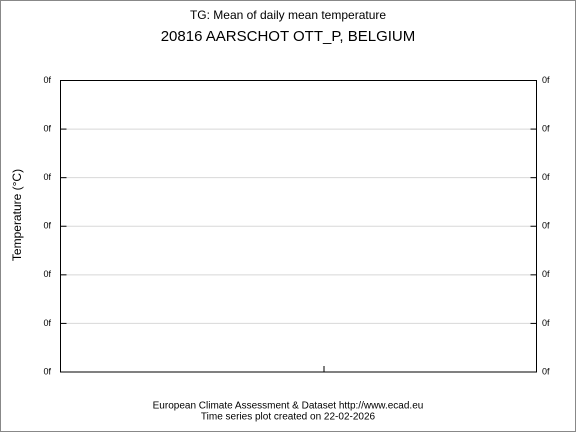  Describe the element at coordinates (288, 15) in the screenshot. I see `chart-title: TG: Mean of daily mean temperature` at that location.